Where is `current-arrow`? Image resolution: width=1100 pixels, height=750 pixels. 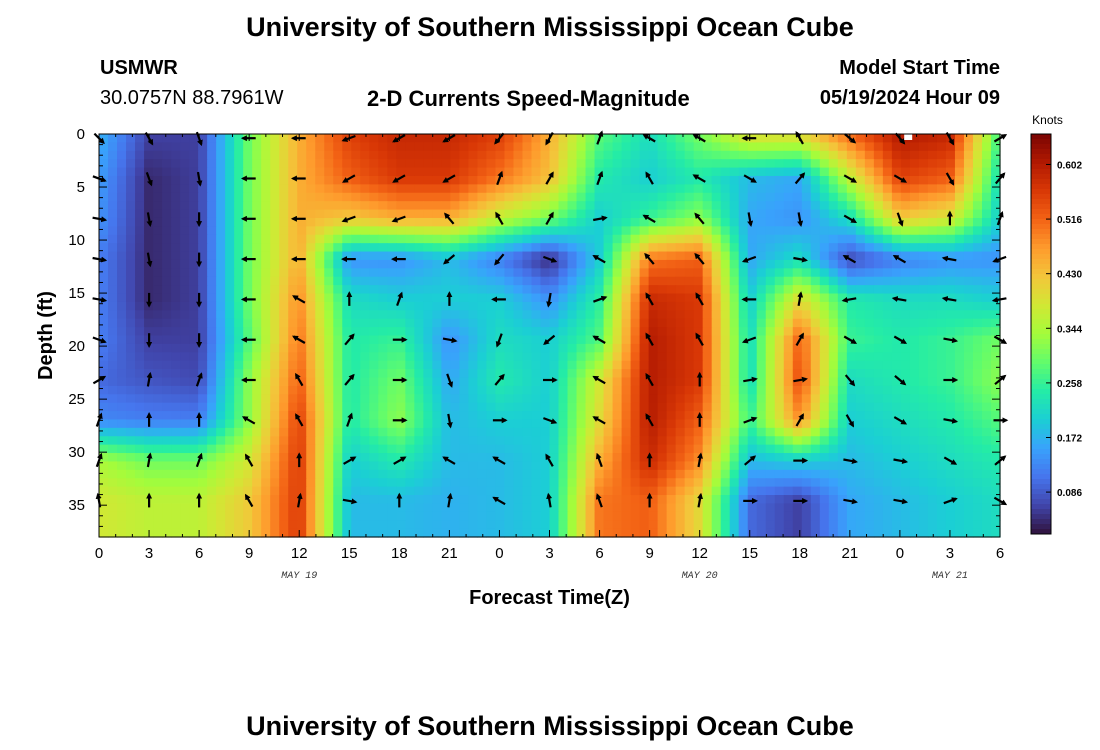 current-arrow is located at coordinates (750, 420).